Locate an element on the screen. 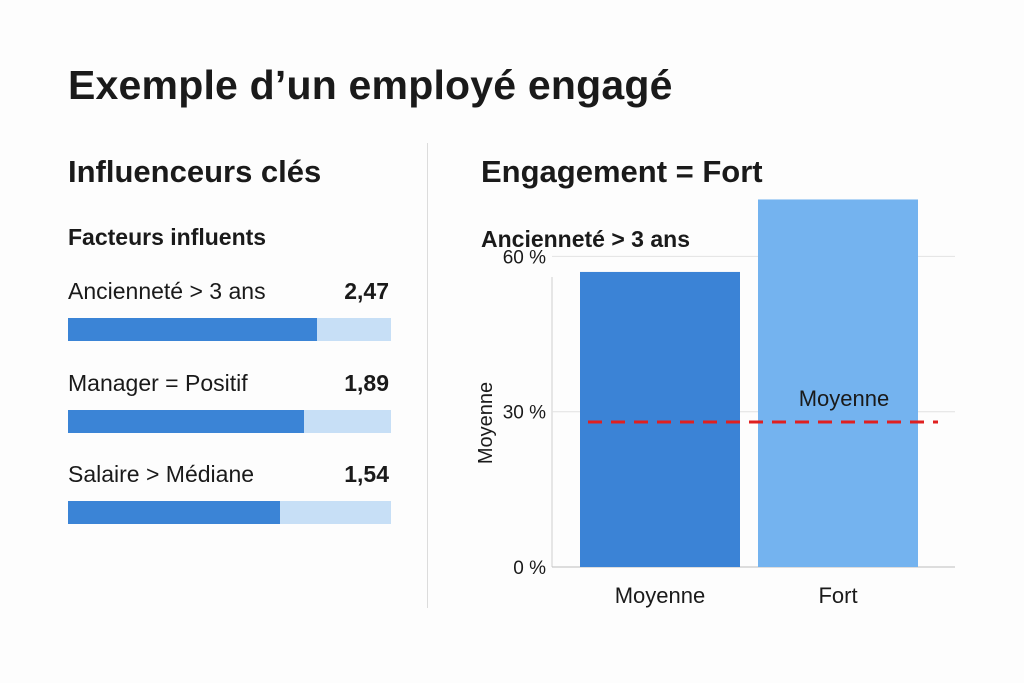 The width and height of the screenshot is (1024, 683). chart-title: Ancienneté > 3 ans is located at coordinates (585, 239).